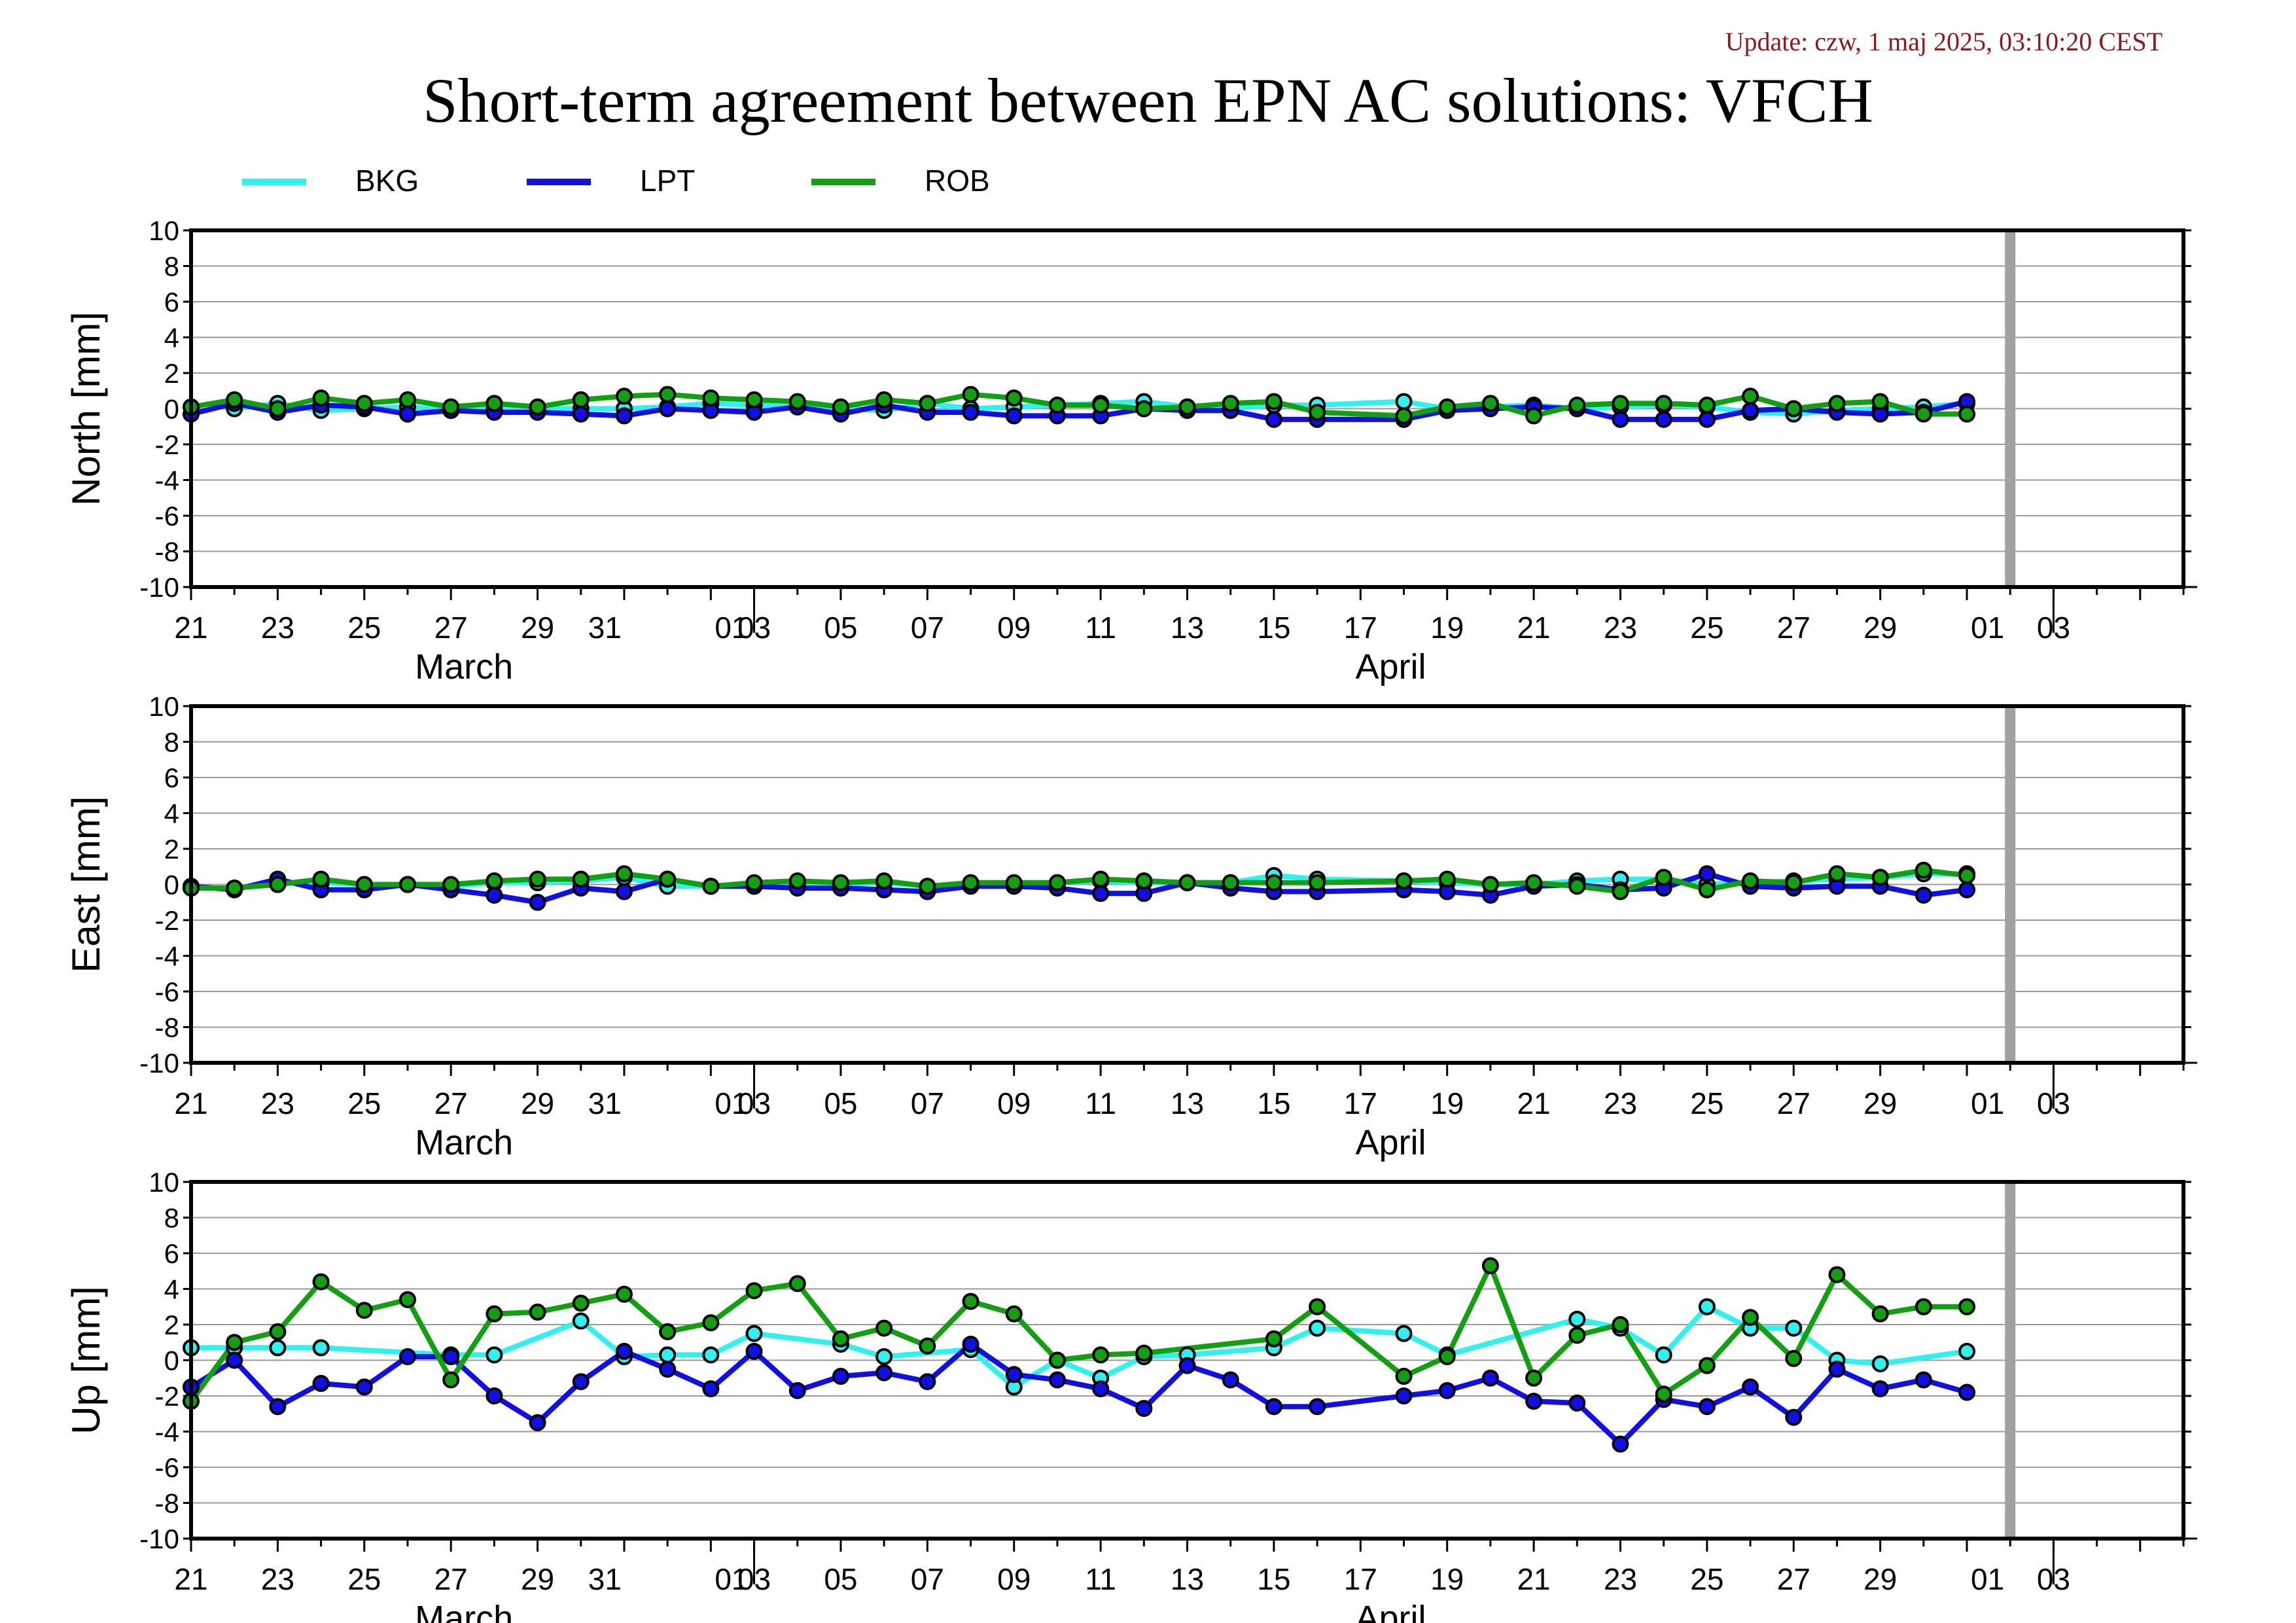  Describe the element at coordinates (1944, 41) in the screenshot. I see `update-timestamp: Update: czw, 1 maj 2025, 03:10:20 CEST` at that location.